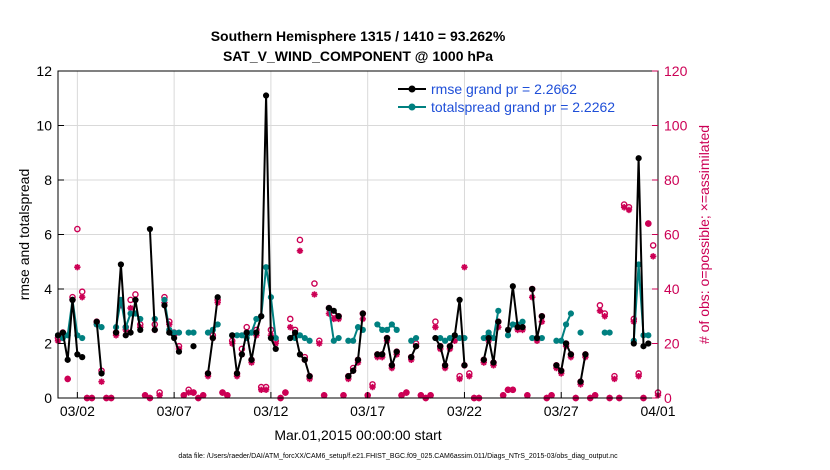  I want to click on x-tick-label: 03/22, so click(464, 411).